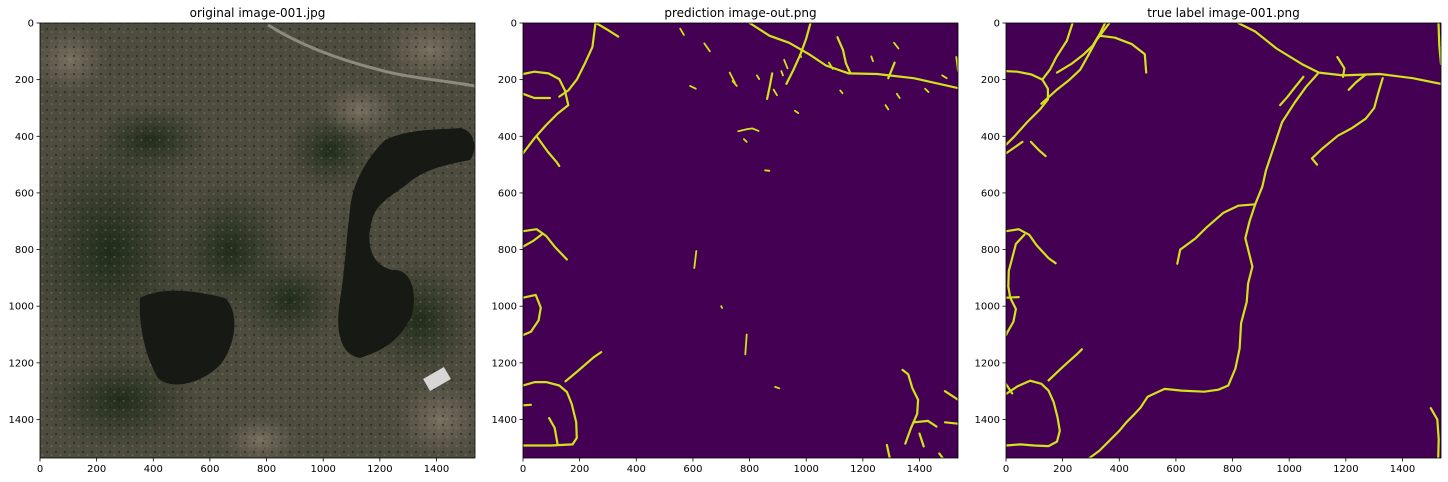 The width and height of the screenshot is (1448, 482). Describe the element at coordinates (437, 379) in the screenshot. I see `building` at that location.